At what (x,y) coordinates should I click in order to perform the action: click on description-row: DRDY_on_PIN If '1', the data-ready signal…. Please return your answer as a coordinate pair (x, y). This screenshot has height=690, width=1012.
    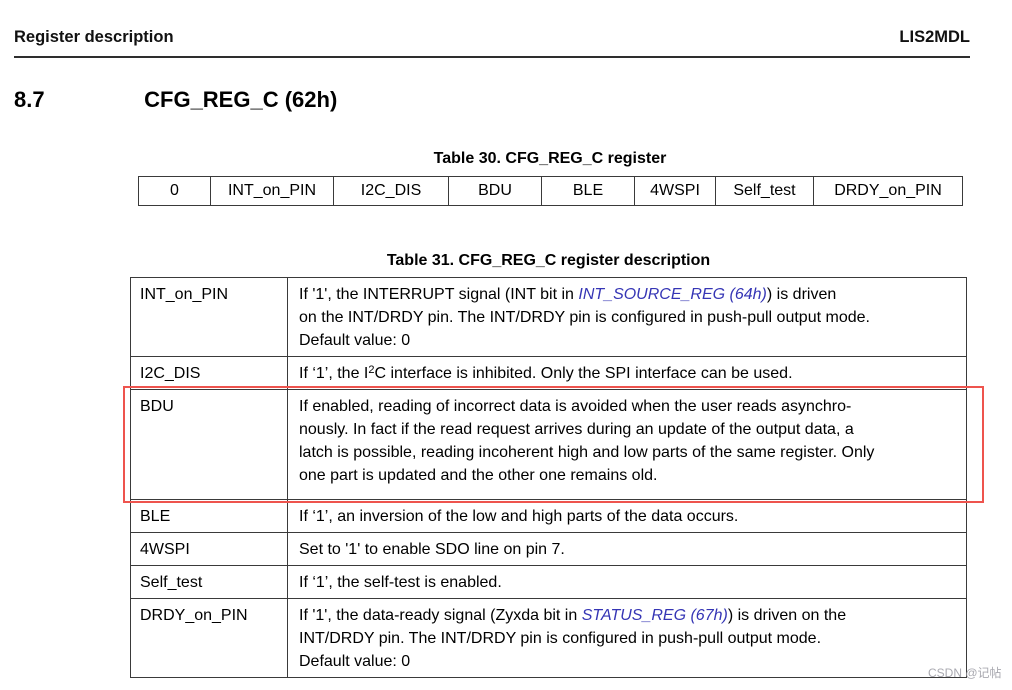
    Looking at the image, I should click on (548, 638).